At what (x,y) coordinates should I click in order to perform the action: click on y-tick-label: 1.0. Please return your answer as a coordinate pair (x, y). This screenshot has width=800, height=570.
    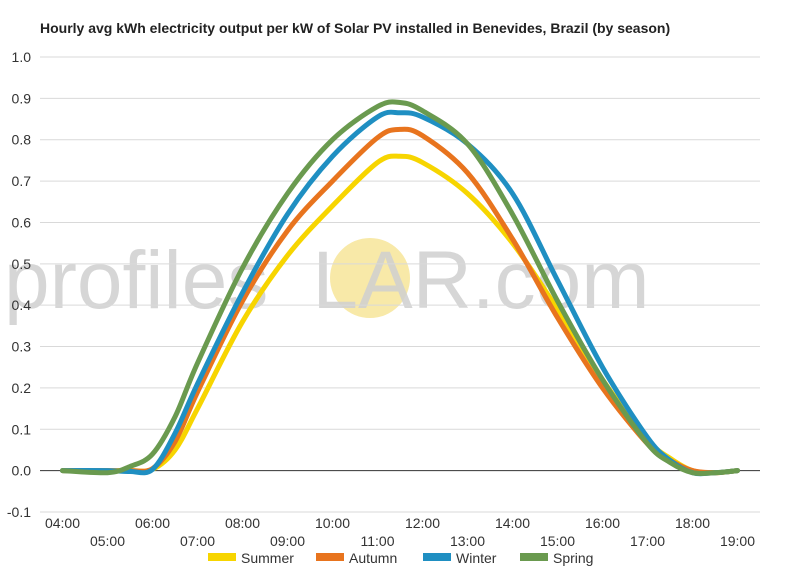
    Looking at the image, I should click on (22, 57).